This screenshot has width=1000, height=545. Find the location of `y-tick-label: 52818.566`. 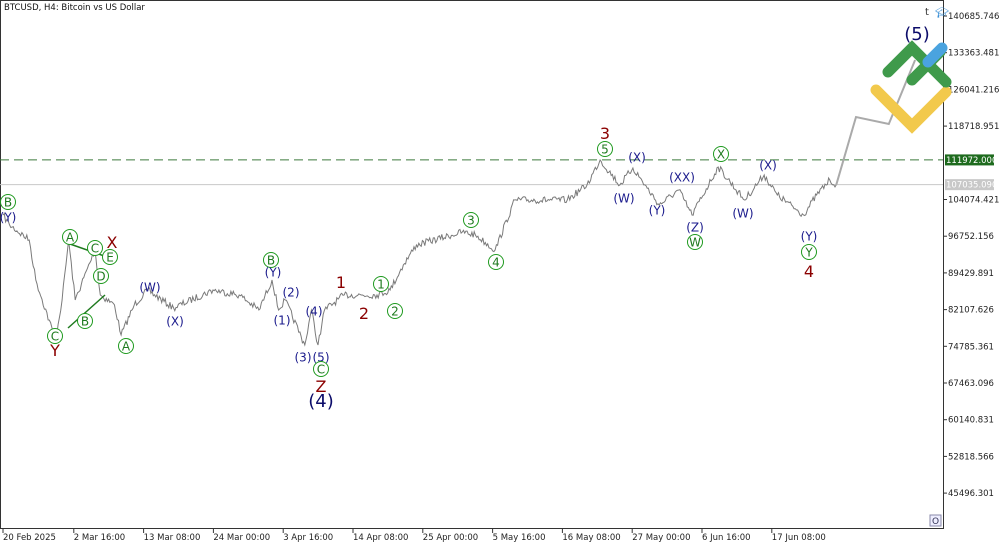

y-tick-label: 52818.566 is located at coordinates (971, 457).